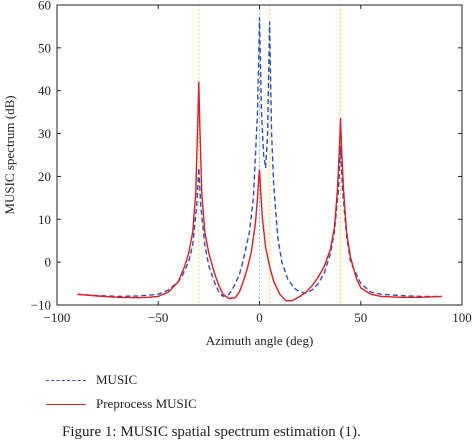 This screenshot has height=441, width=474. I want to click on y-tick-label: 30, so click(44, 133).